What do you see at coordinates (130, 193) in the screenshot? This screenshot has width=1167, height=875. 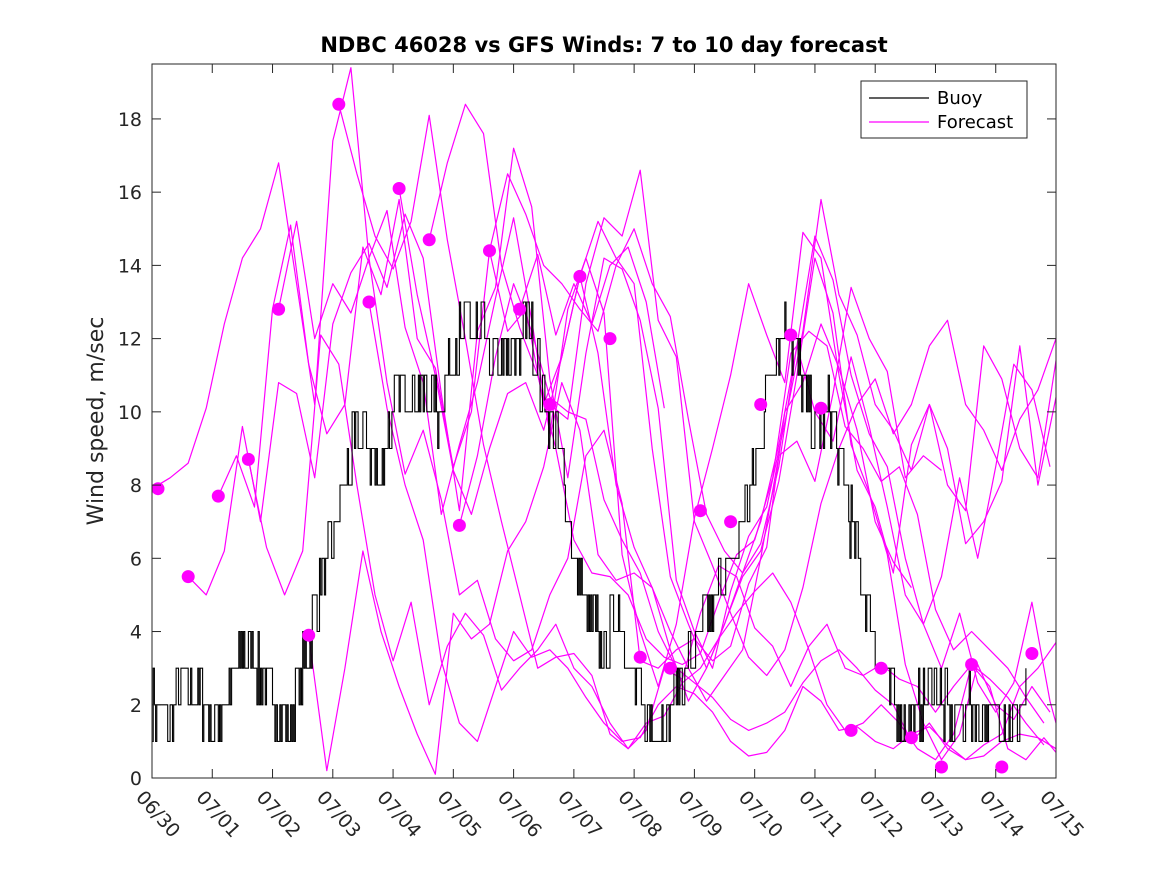 I see `y-tick-label: 16` at bounding box center [130, 193].